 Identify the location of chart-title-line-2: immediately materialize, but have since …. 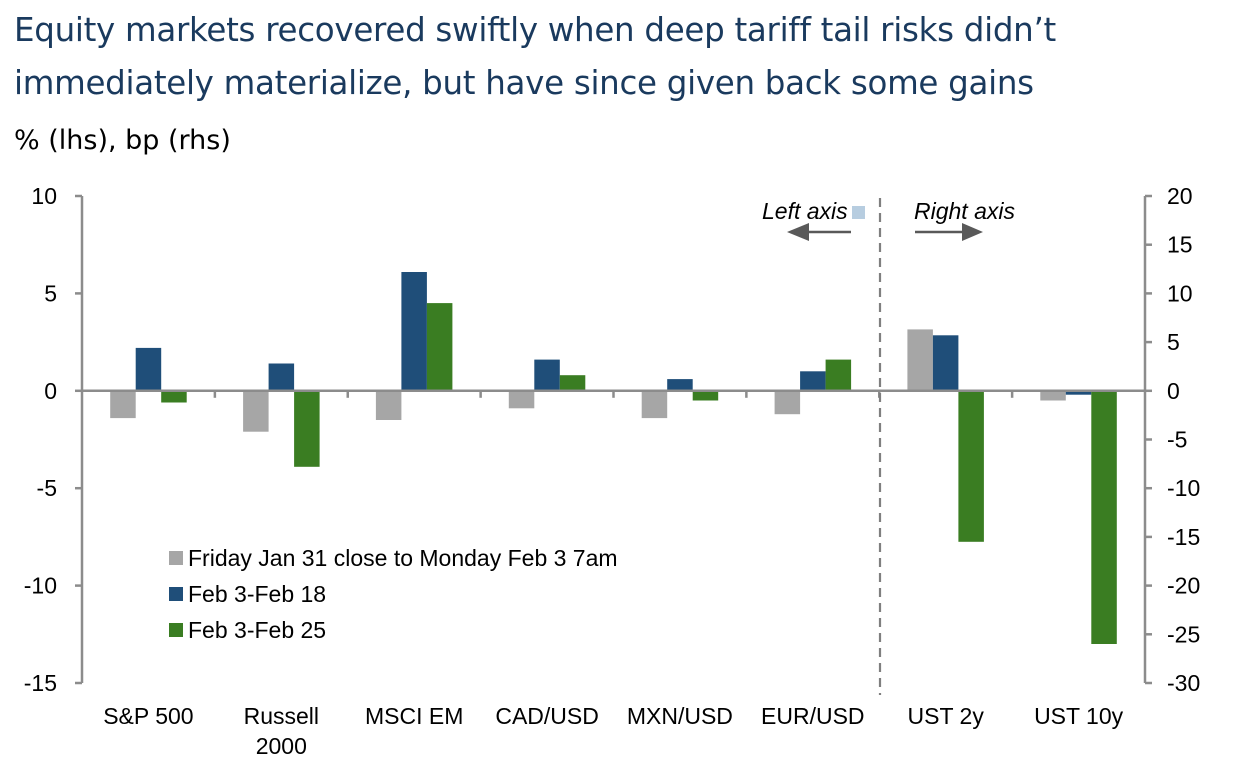
(524, 83).